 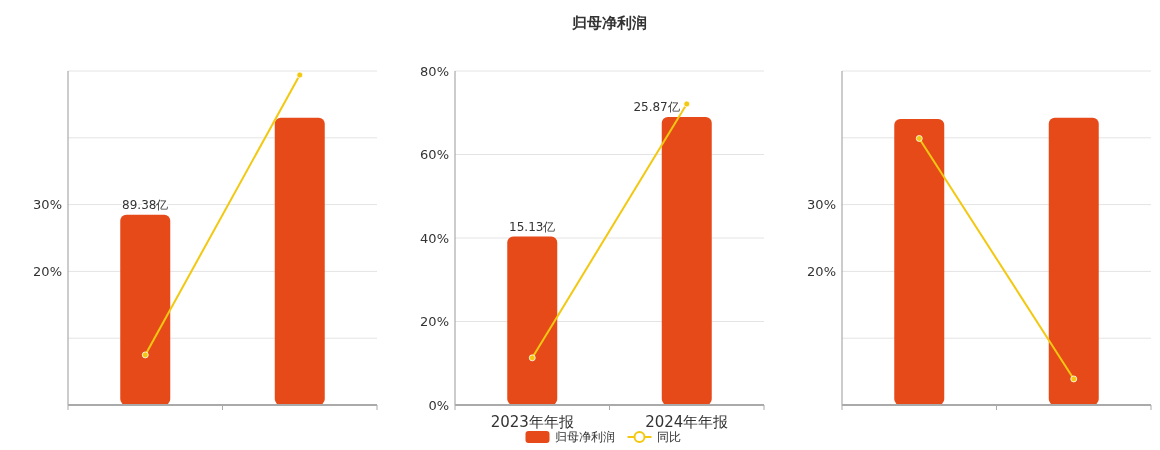 I want to click on y-tick-label: 40%, so click(x=434, y=238).